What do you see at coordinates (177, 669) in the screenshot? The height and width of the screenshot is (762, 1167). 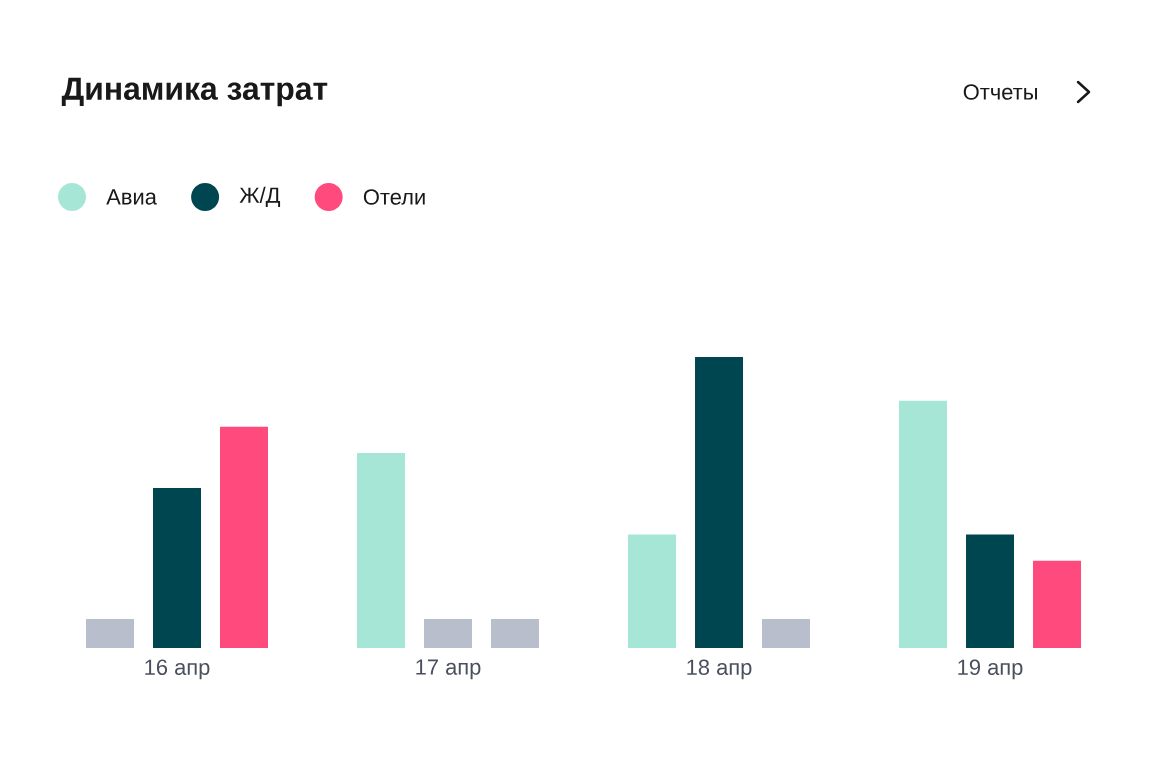 I see `x-tick-label: 16 апр` at bounding box center [177, 669].